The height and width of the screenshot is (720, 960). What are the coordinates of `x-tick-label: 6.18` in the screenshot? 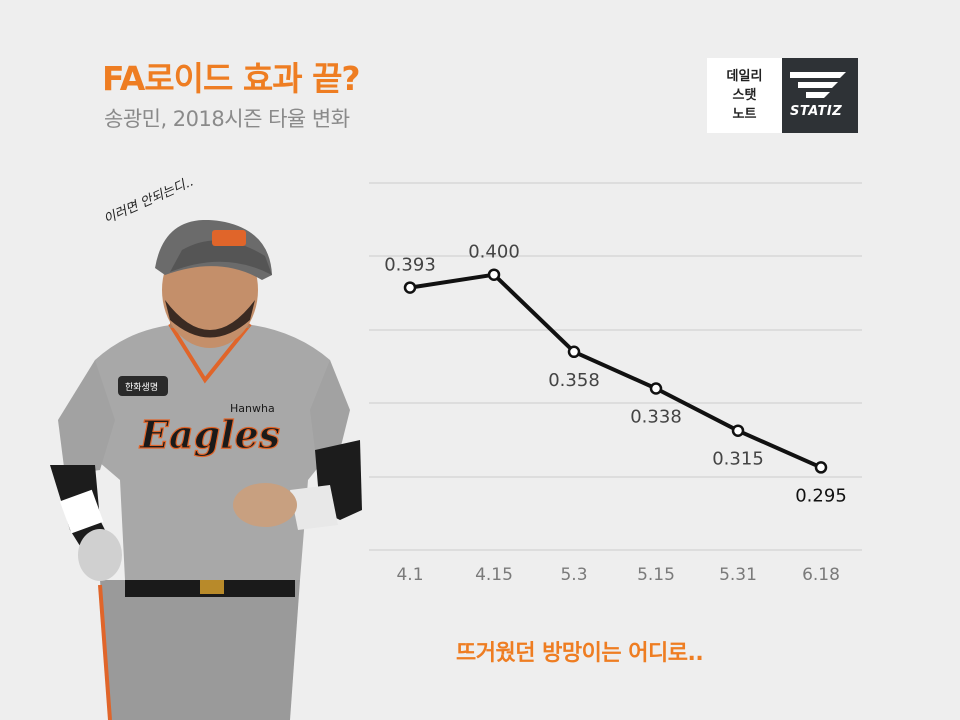 It's located at (821, 575).